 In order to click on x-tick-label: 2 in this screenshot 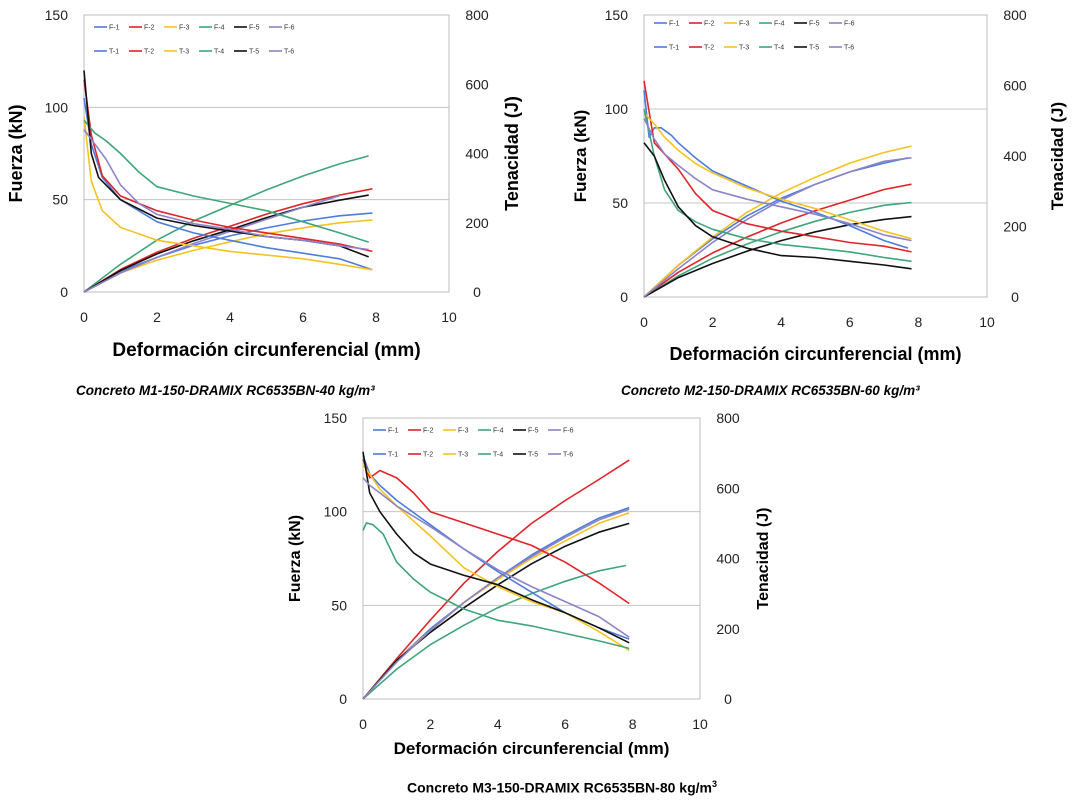, I will do `click(713, 322)`.